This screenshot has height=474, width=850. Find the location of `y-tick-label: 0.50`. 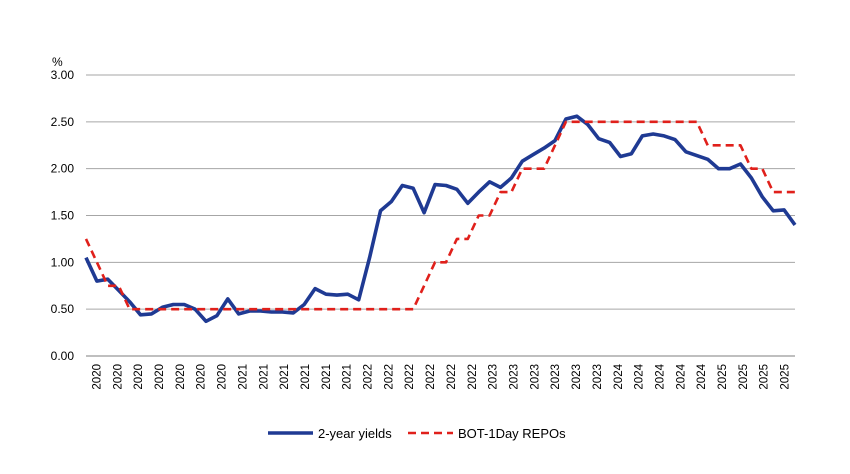

y-tick-label: 0.50 is located at coordinates (63, 309).